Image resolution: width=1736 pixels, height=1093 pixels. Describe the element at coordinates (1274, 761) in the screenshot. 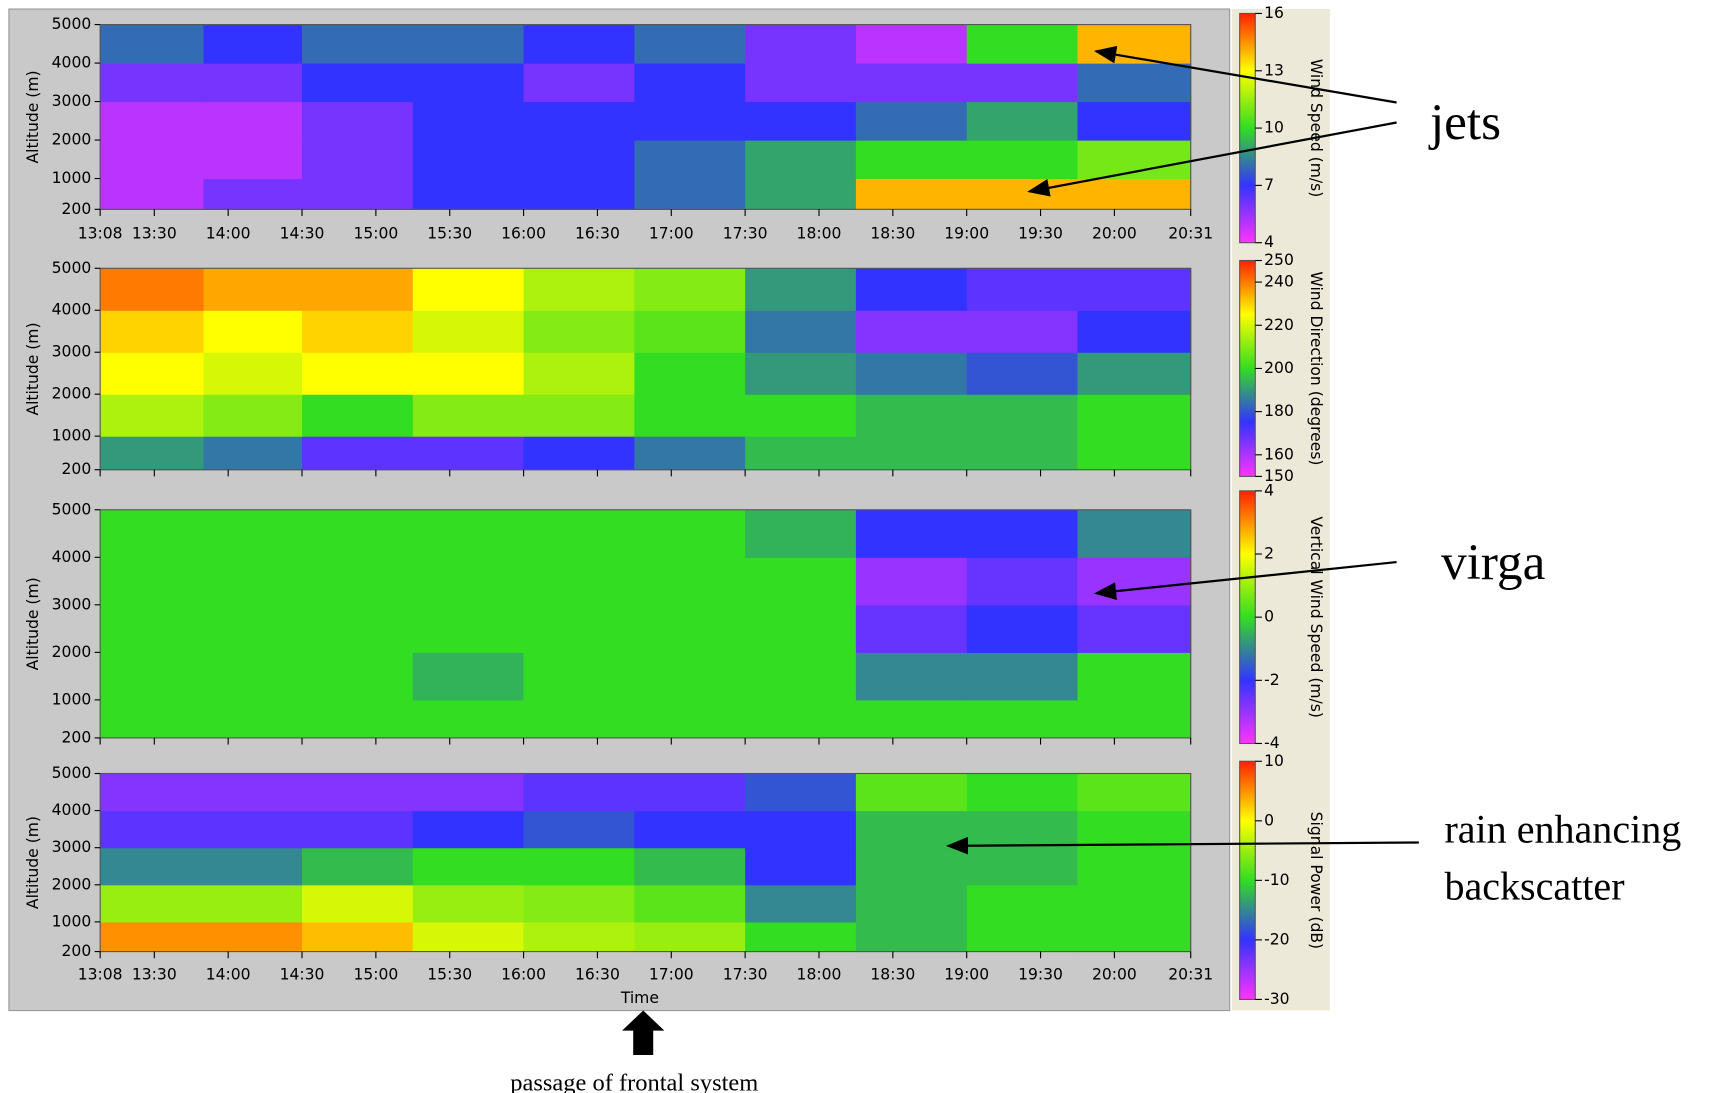

I see `colorbar-tick-label: 10` at that location.